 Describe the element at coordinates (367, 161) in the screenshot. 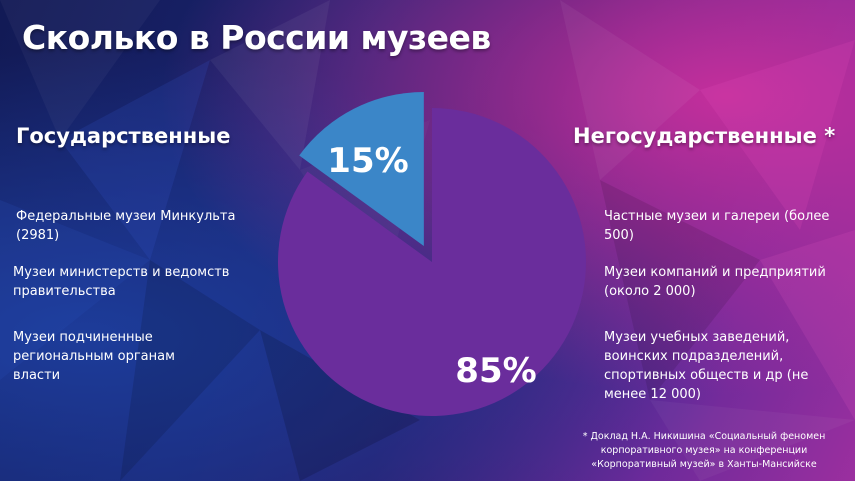

I see `pie-label-15: 15%` at that location.